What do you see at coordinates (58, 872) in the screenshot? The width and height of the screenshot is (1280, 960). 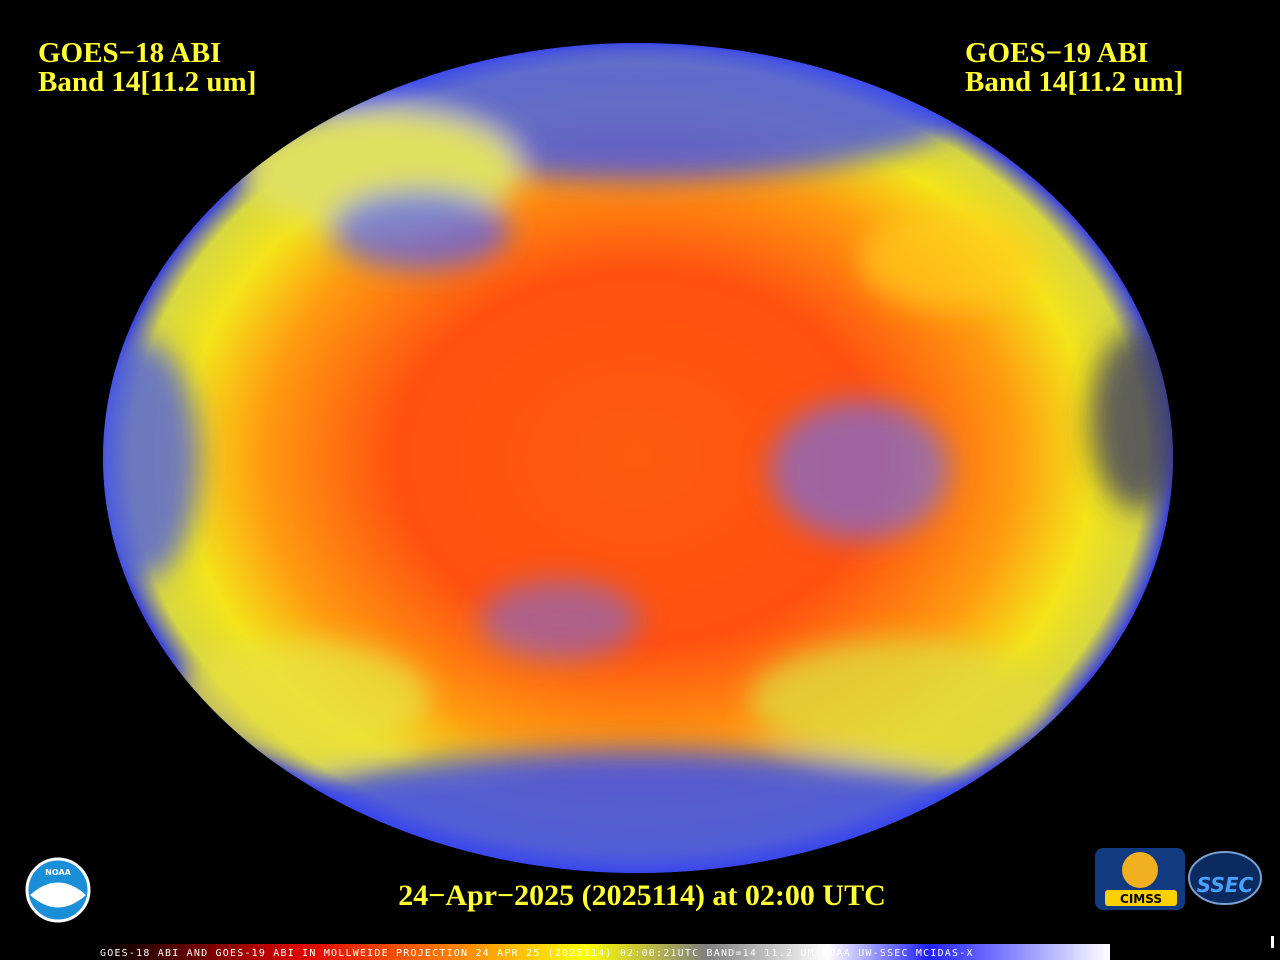 I see `noaa-label: NOAA` at bounding box center [58, 872].